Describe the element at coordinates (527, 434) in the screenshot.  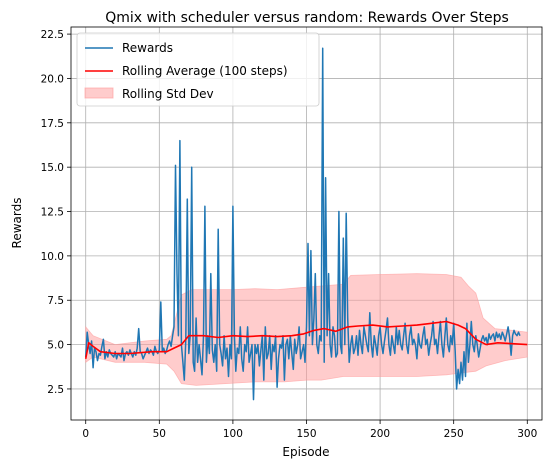
I see `x-tick-label: 300` at that location.